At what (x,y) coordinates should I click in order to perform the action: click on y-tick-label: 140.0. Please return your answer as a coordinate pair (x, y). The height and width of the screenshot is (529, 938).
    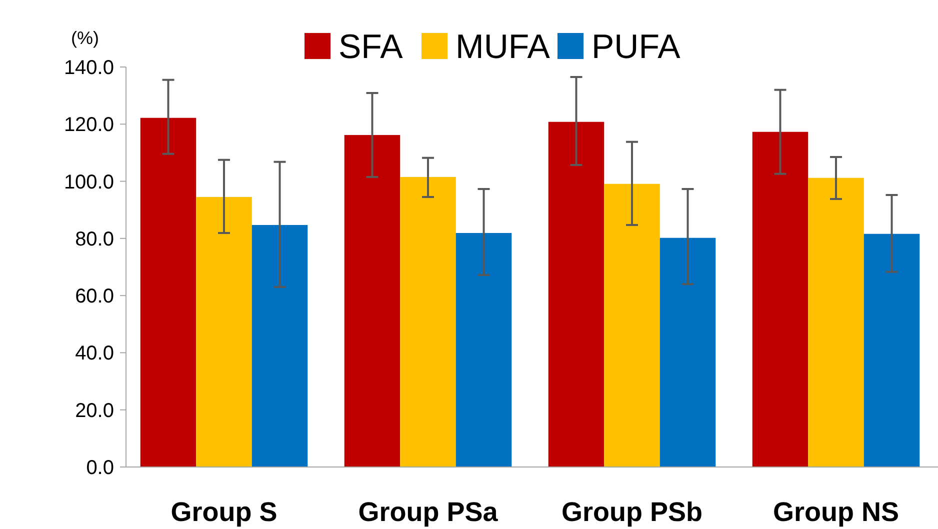
    Looking at the image, I should click on (89, 68).